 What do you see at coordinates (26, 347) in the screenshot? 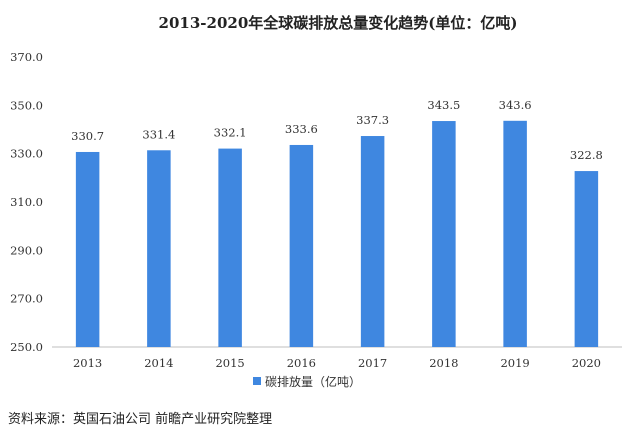
I see `y-tick-label: 250.0` at bounding box center [26, 347].